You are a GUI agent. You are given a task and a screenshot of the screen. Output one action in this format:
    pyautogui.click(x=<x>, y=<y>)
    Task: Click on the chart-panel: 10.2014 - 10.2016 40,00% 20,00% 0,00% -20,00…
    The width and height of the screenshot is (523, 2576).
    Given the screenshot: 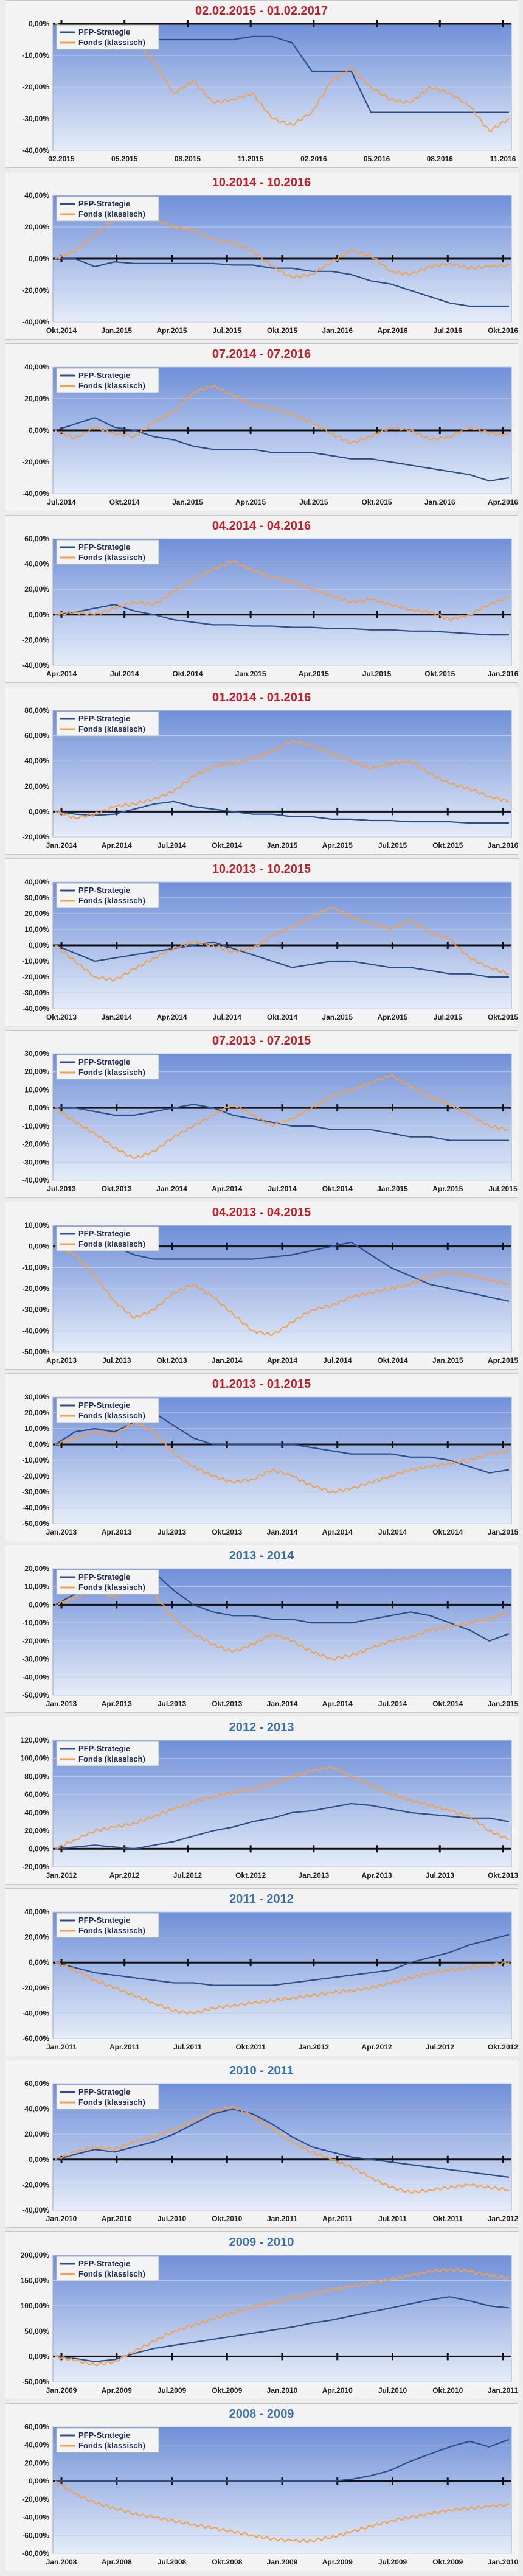 What is the action you would take?
    pyautogui.click(x=261, y=256)
    